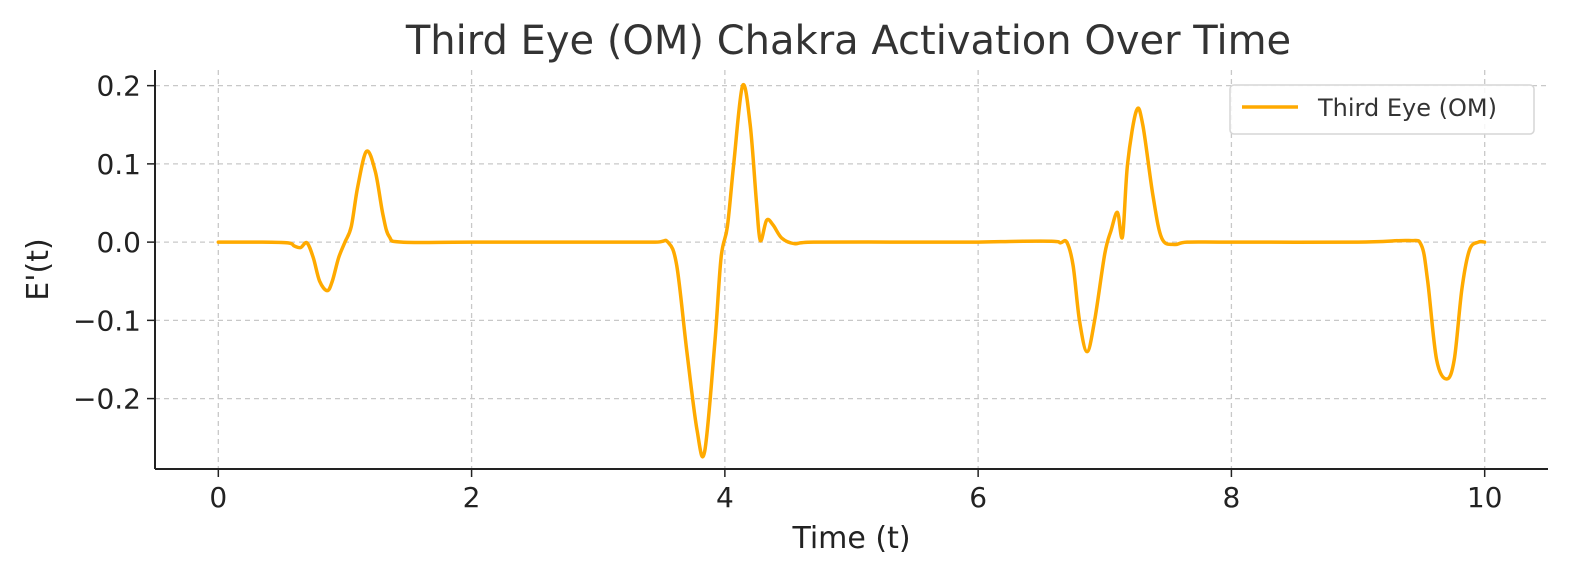  I want to click on x-tick-label: 0, so click(218, 497).